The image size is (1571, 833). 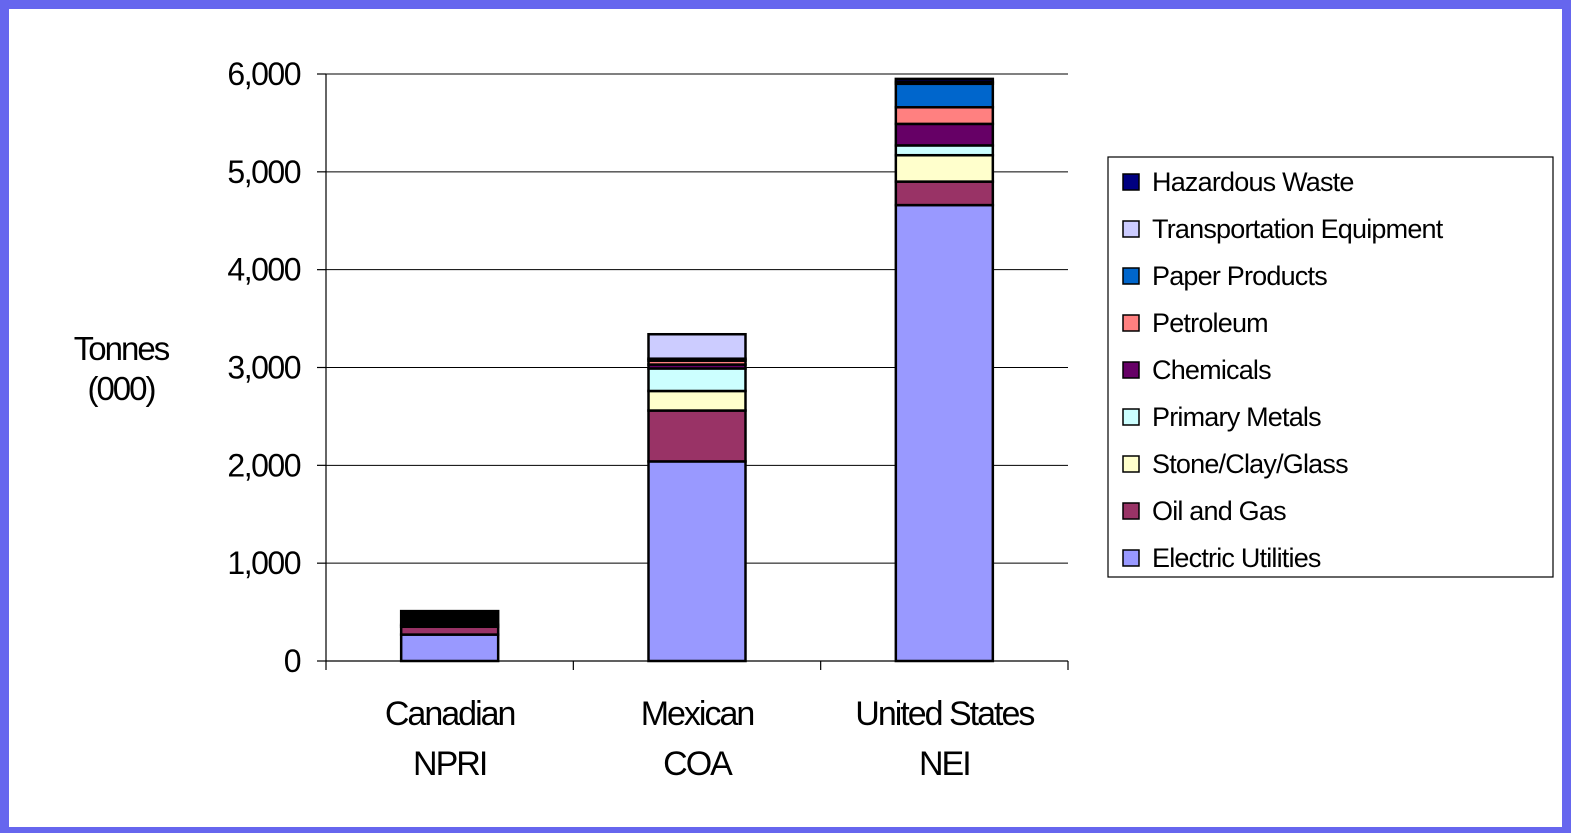 I want to click on bar-segment-hazardous-waste, so click(x=944, y=80).